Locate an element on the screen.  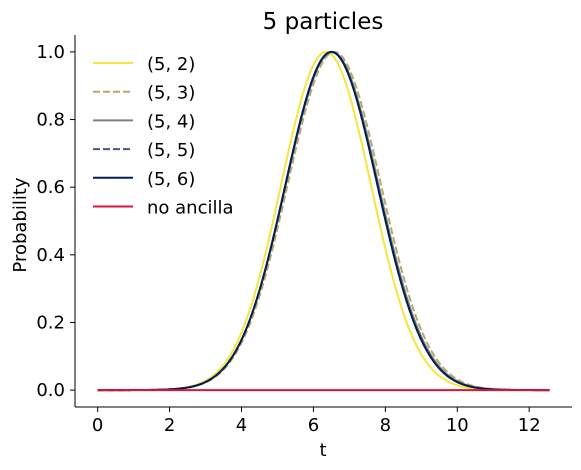
y-tick-label: 0.0 is located at coordinates (50, 390).